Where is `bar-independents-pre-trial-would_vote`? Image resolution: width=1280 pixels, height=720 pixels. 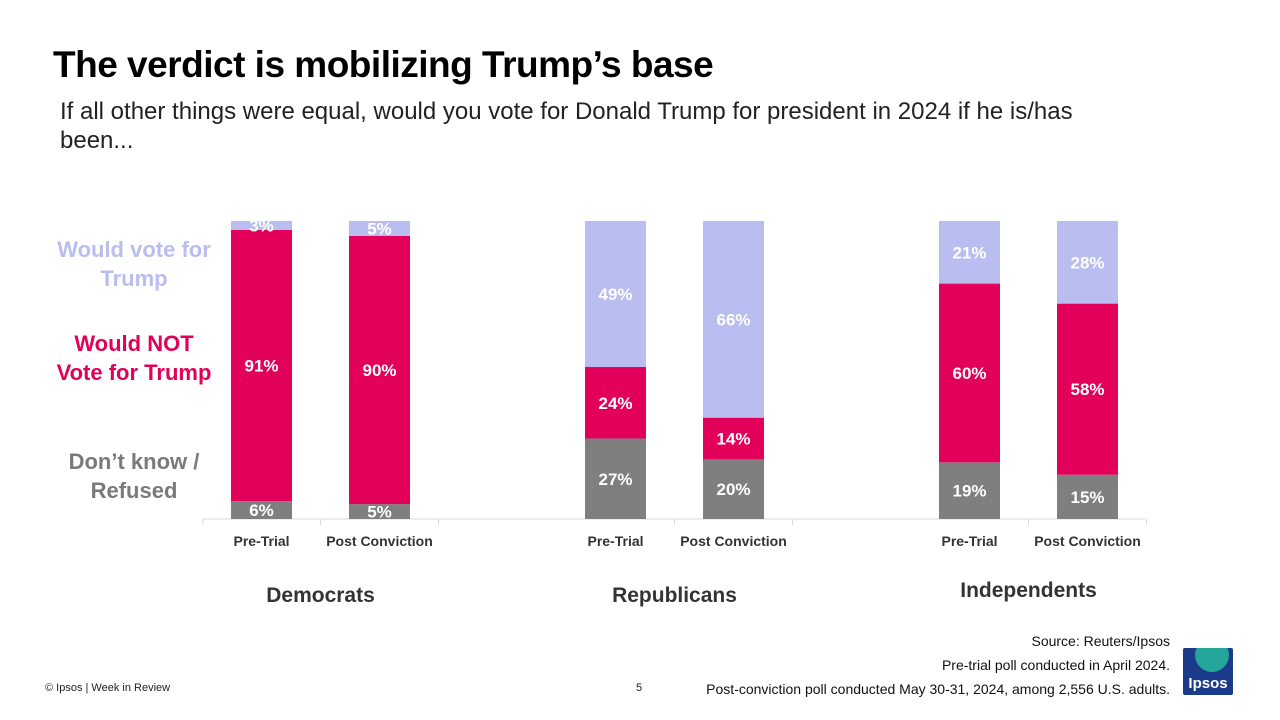
bar-independents-pre-trial-would_vote is located at coordinates (969, 252).